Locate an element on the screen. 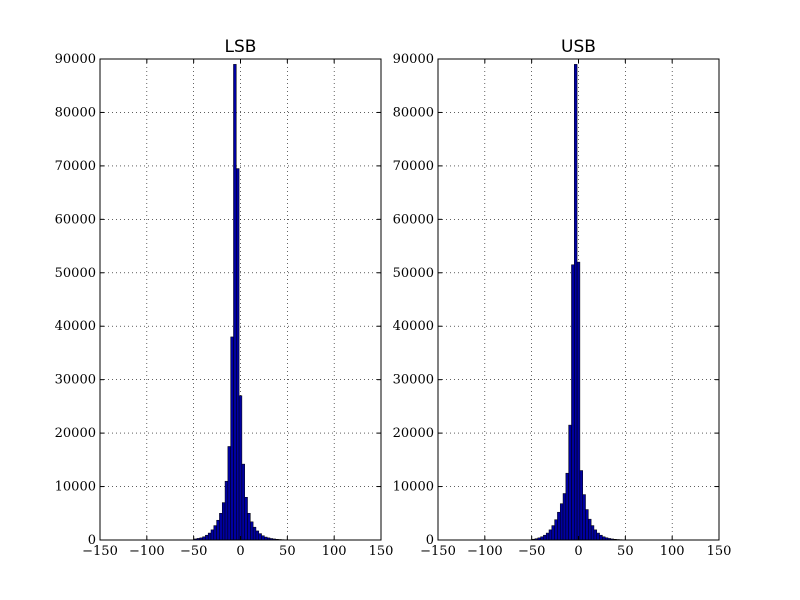 The height and width of the screenshot is (600, 800). chart-title: LSB is located at coordinates (241, 47).